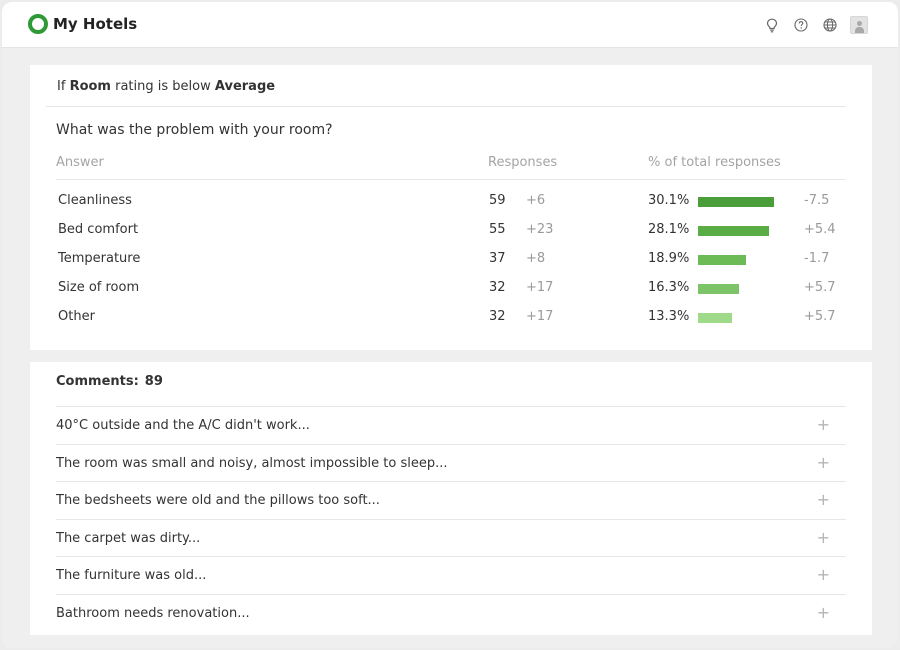 This screenshot has height=650, width=900. Describe the element at coordinates (669, 200) in the screenshot. I see `response-percent: 30.1%` at that location.